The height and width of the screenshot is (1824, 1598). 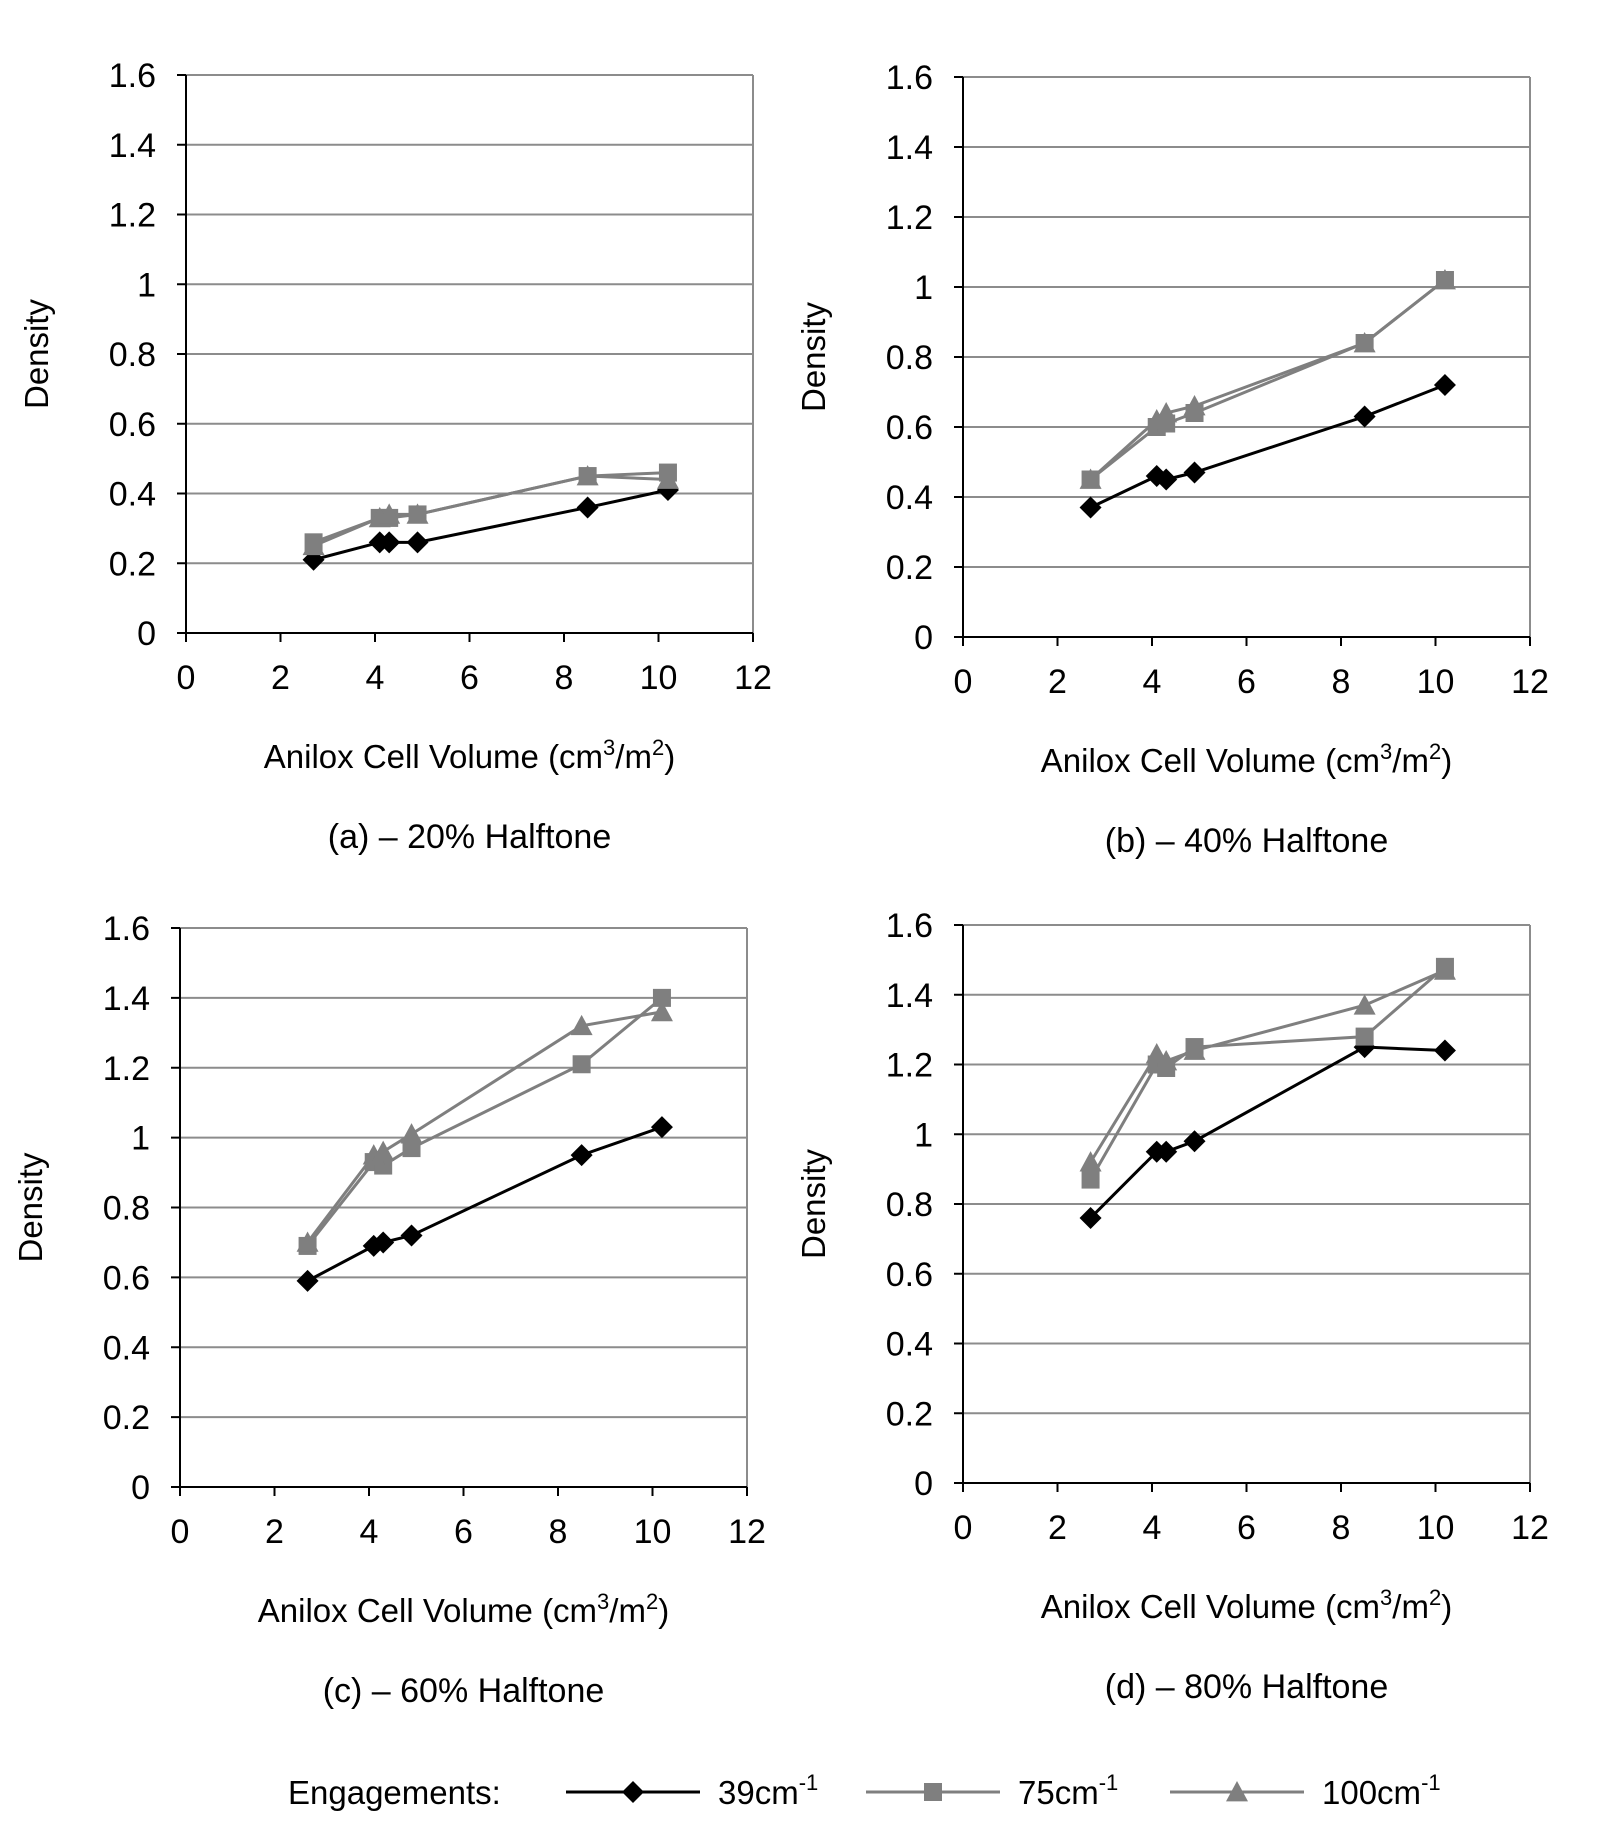 What do you see at coordinates (464, 1691) in the screenshot?
I see `panel-caption: (c) – 60% Halftone` at bounding box center [464, 1691].